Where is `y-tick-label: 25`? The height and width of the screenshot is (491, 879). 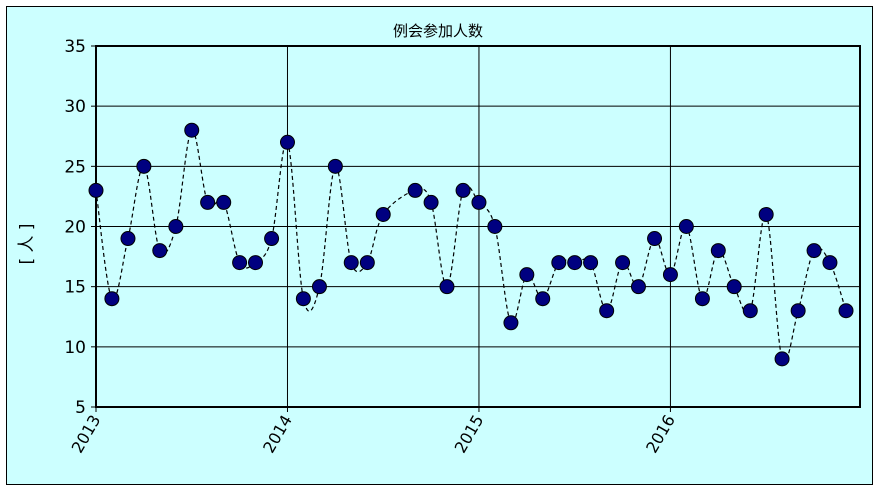 y-tick-label: 25 is located at coordinates (75, 167).